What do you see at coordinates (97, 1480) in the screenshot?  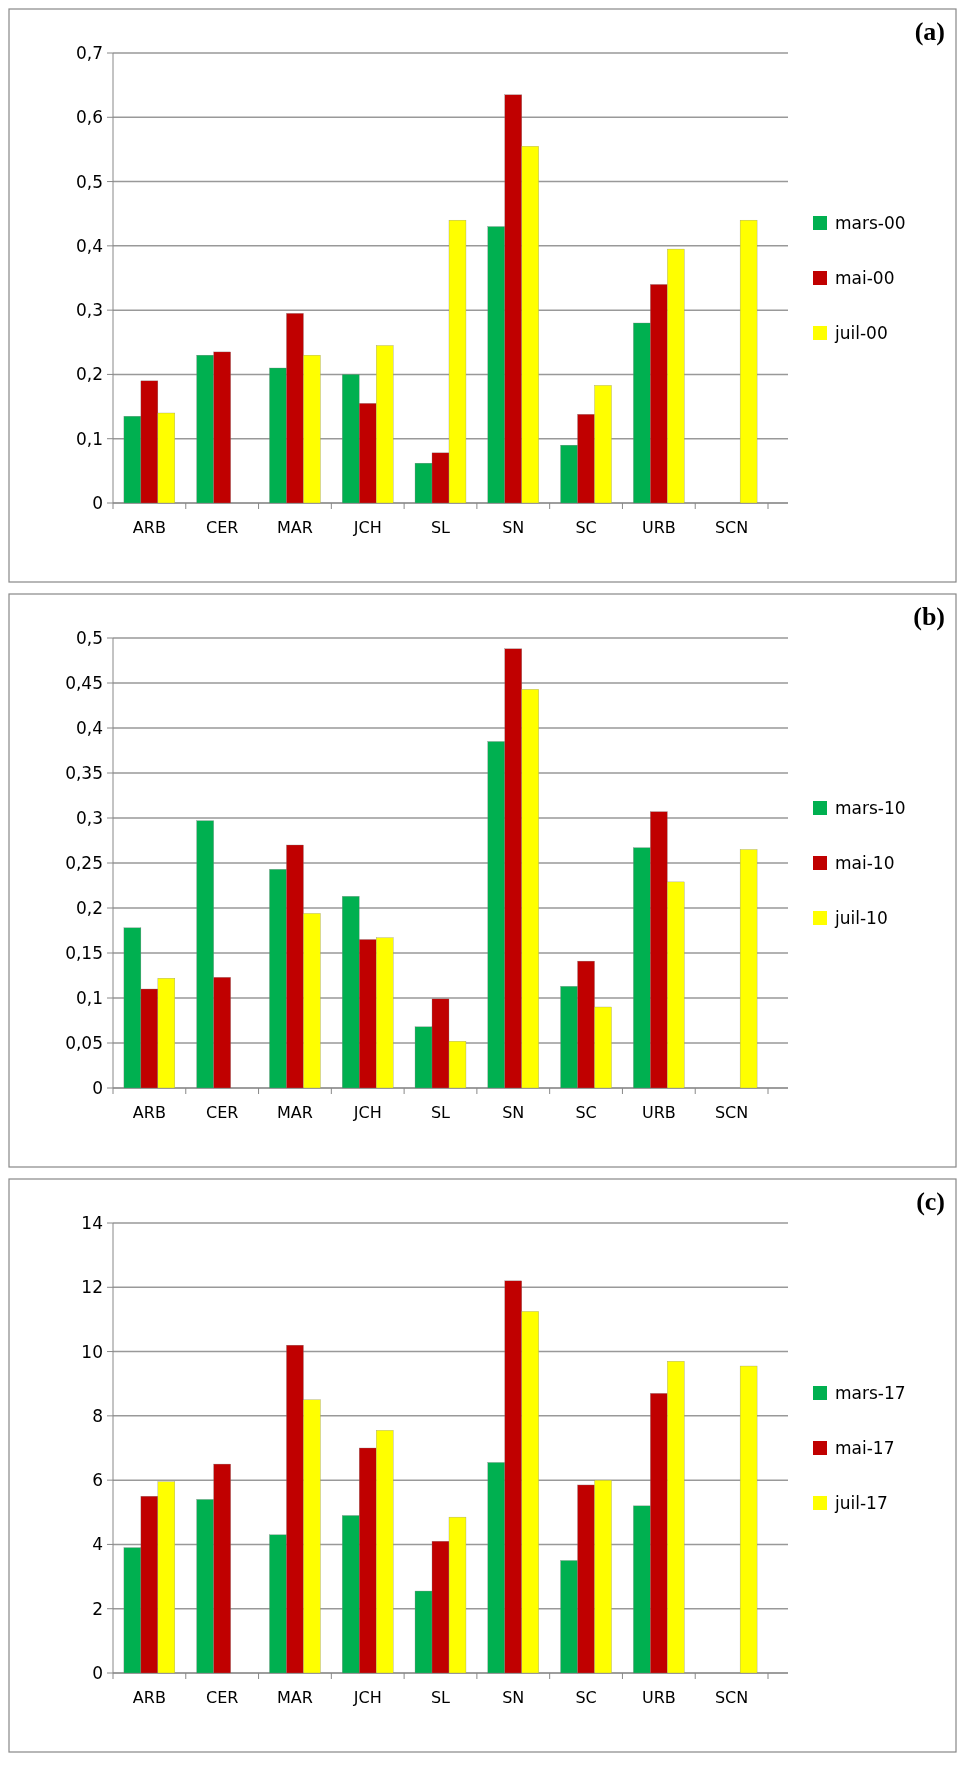 I see `y-tick-label: 6` at bounding box center [97, 1480].